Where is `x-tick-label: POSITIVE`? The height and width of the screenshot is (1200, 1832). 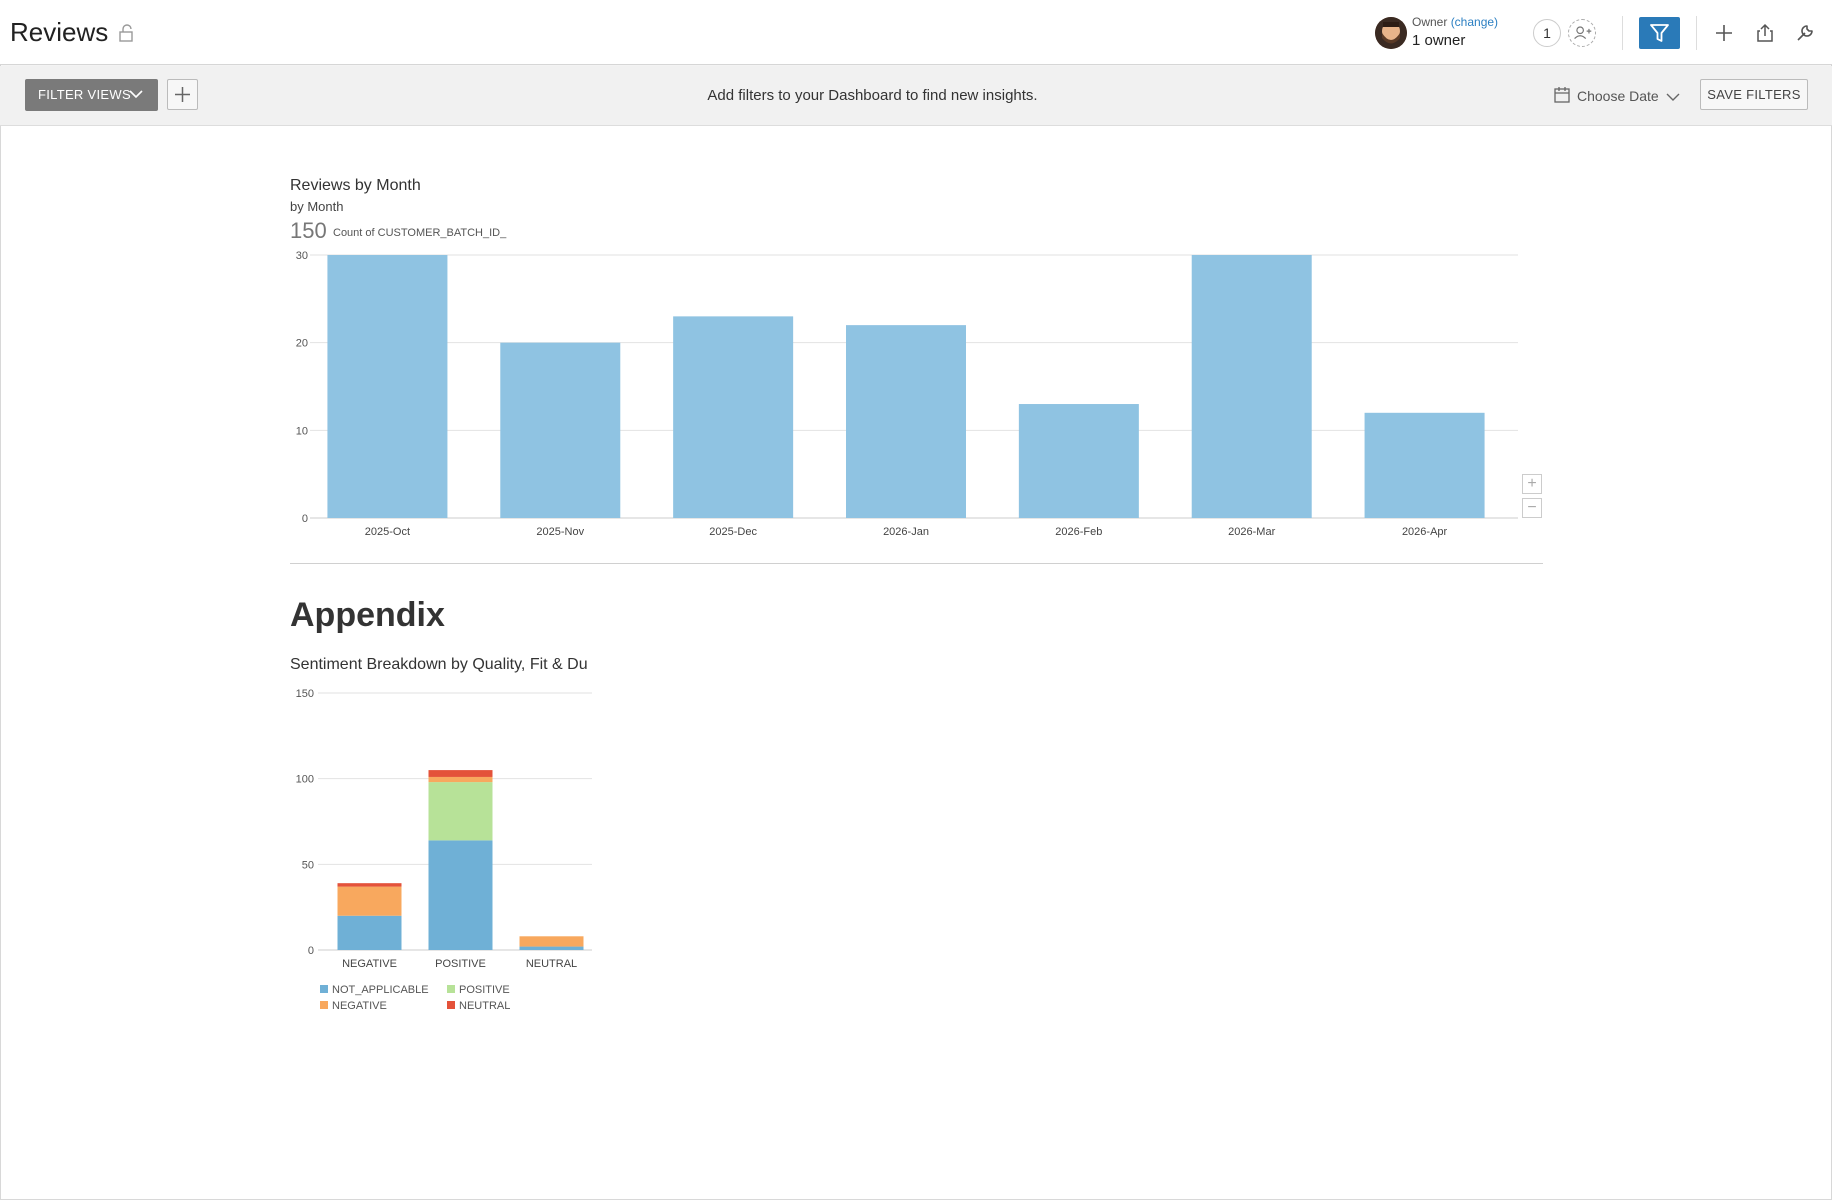 x-tick-label: POSITIVE is located at coordinates (460, 964).